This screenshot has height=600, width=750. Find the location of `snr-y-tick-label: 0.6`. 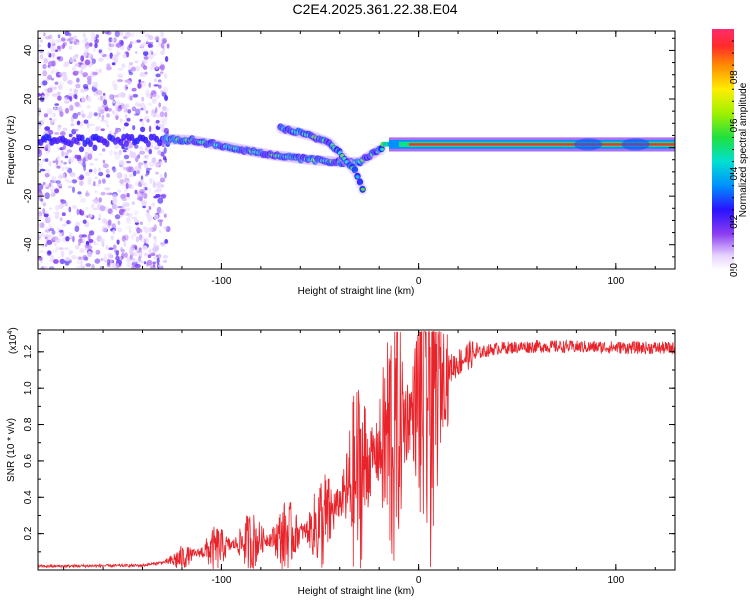

snr-y-tick-label: 0.6 is located at coordinates (28, 461).